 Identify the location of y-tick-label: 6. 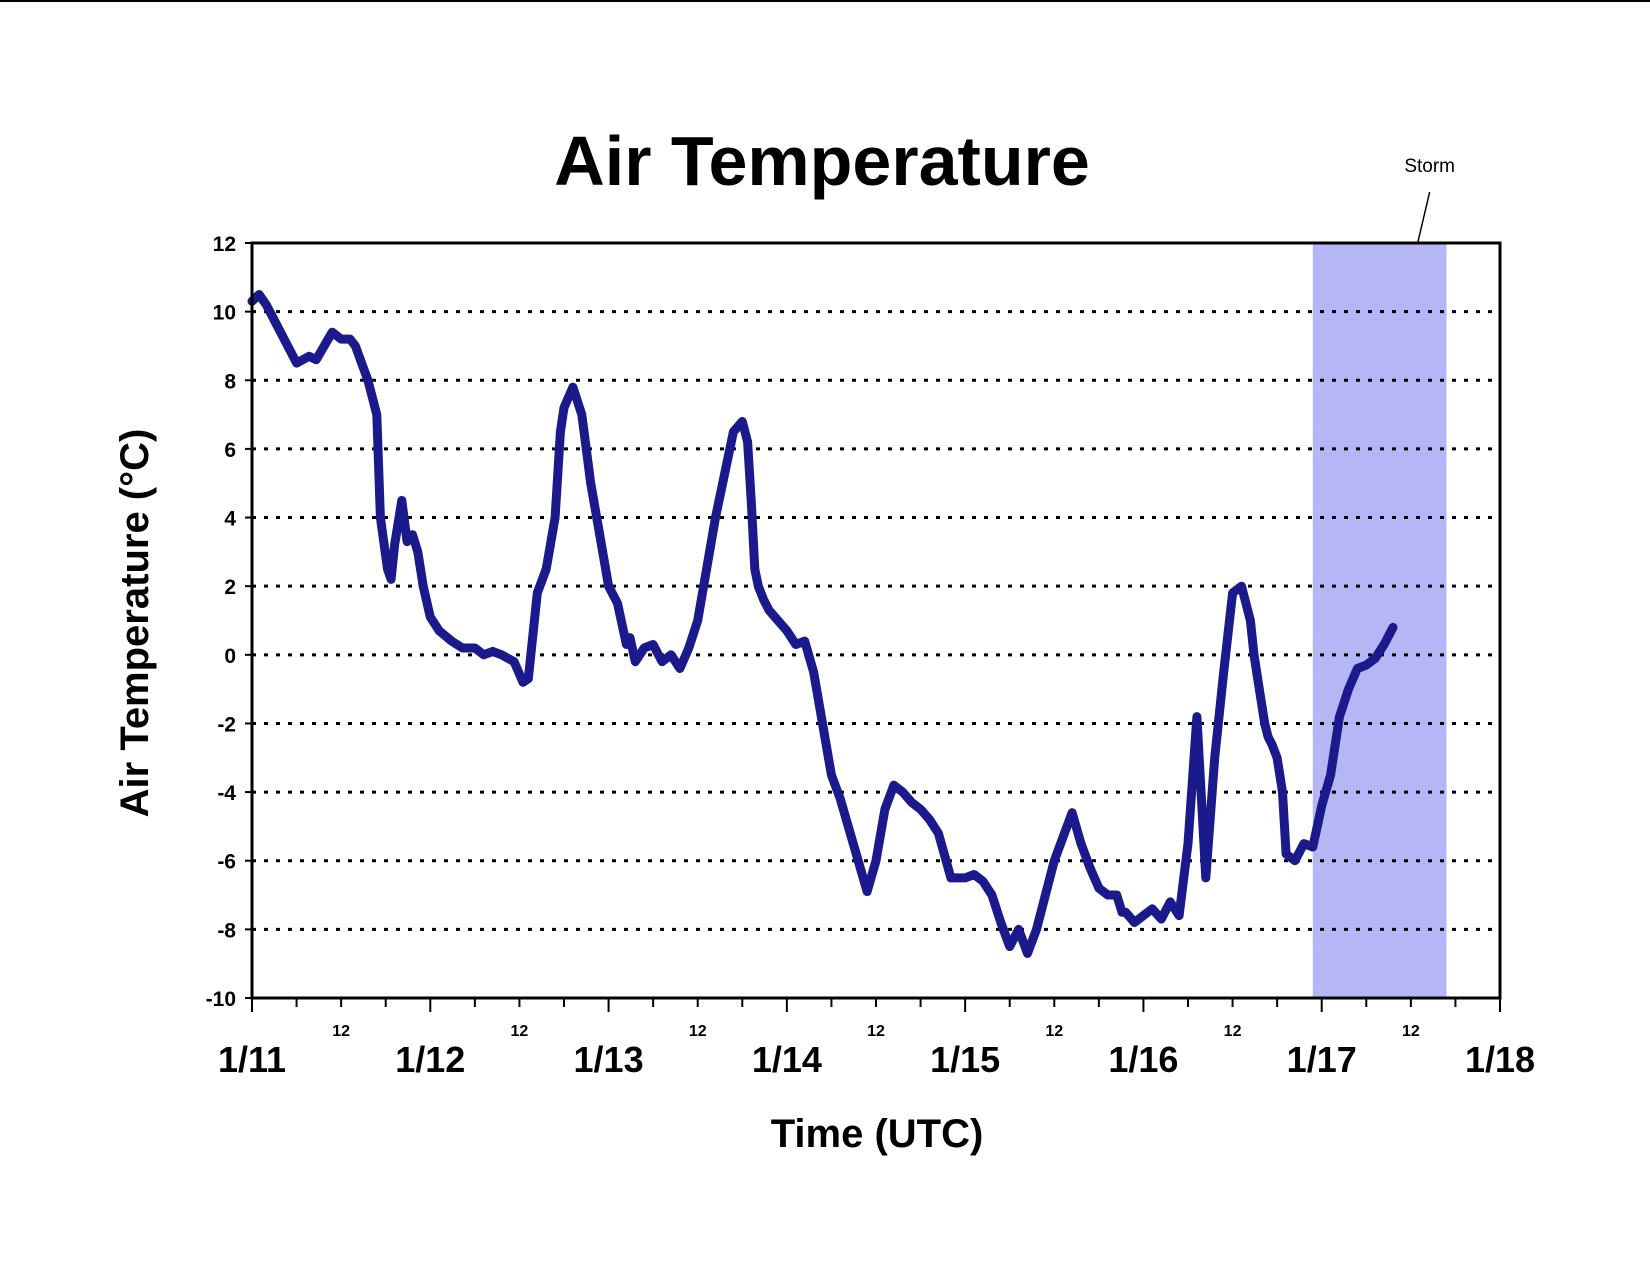
(230, 450).